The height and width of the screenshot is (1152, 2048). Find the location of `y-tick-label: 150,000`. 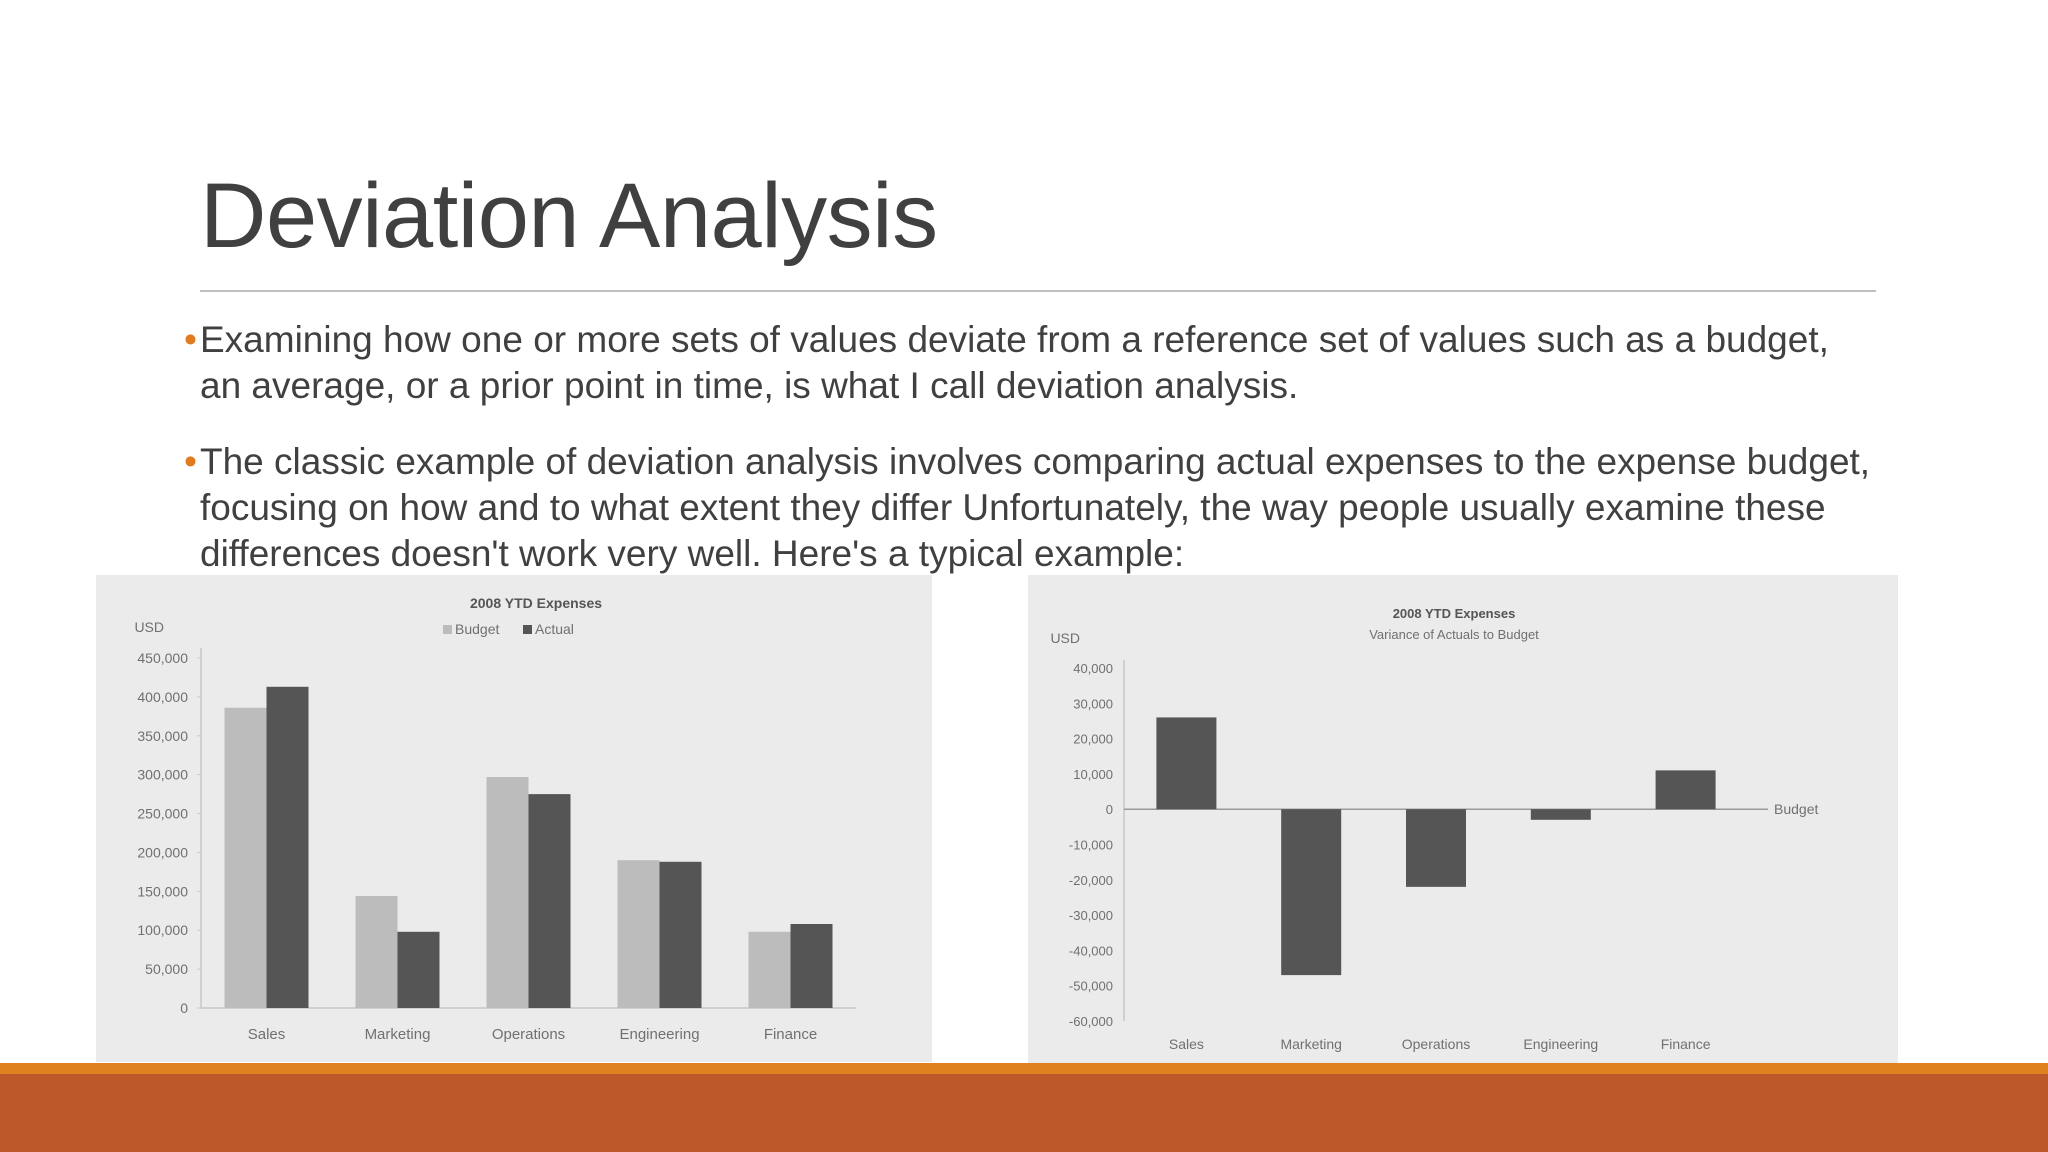

y-tick-label: 150,000 is located at coordinates (162, 891).